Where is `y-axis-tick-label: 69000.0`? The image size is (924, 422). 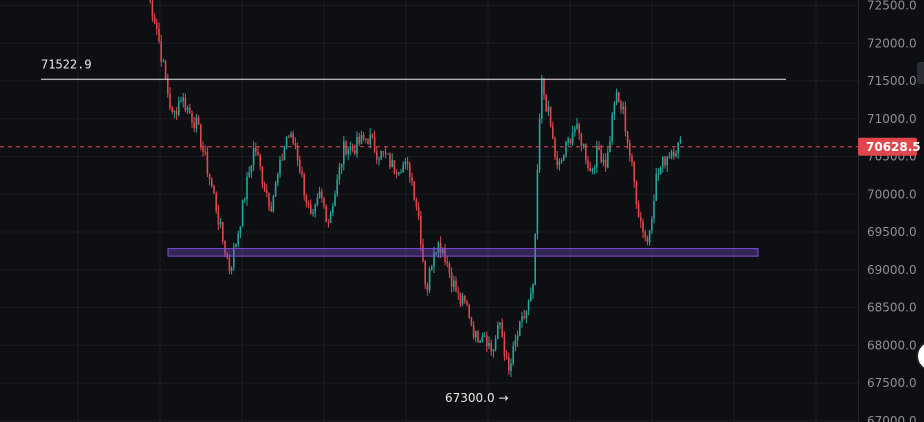
y-axis-tick-label: 69000.0 is located at coordinates (892, 270).